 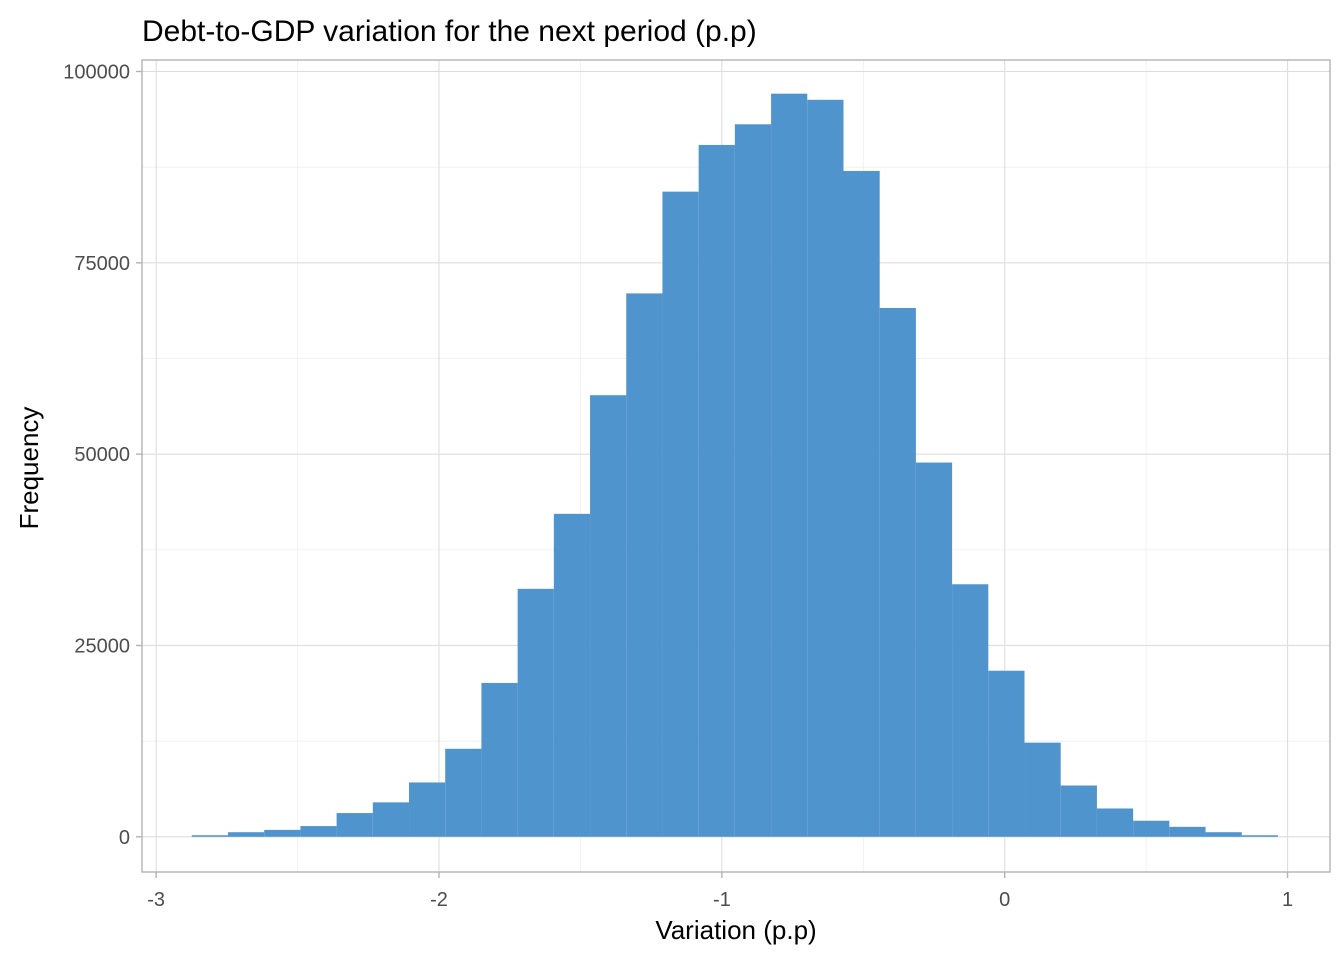 I want to click on x-axis-ticks: -3 -2 -1 0 1, so click(x=720, y=891).